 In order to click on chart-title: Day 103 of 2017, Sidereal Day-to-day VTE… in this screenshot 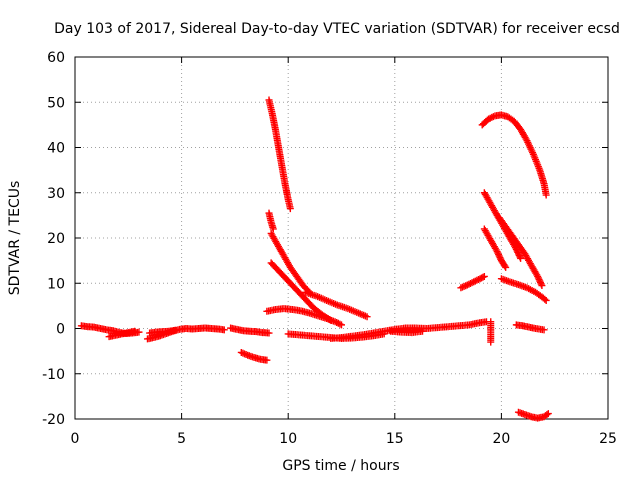, I will do `click(337, 29)`.